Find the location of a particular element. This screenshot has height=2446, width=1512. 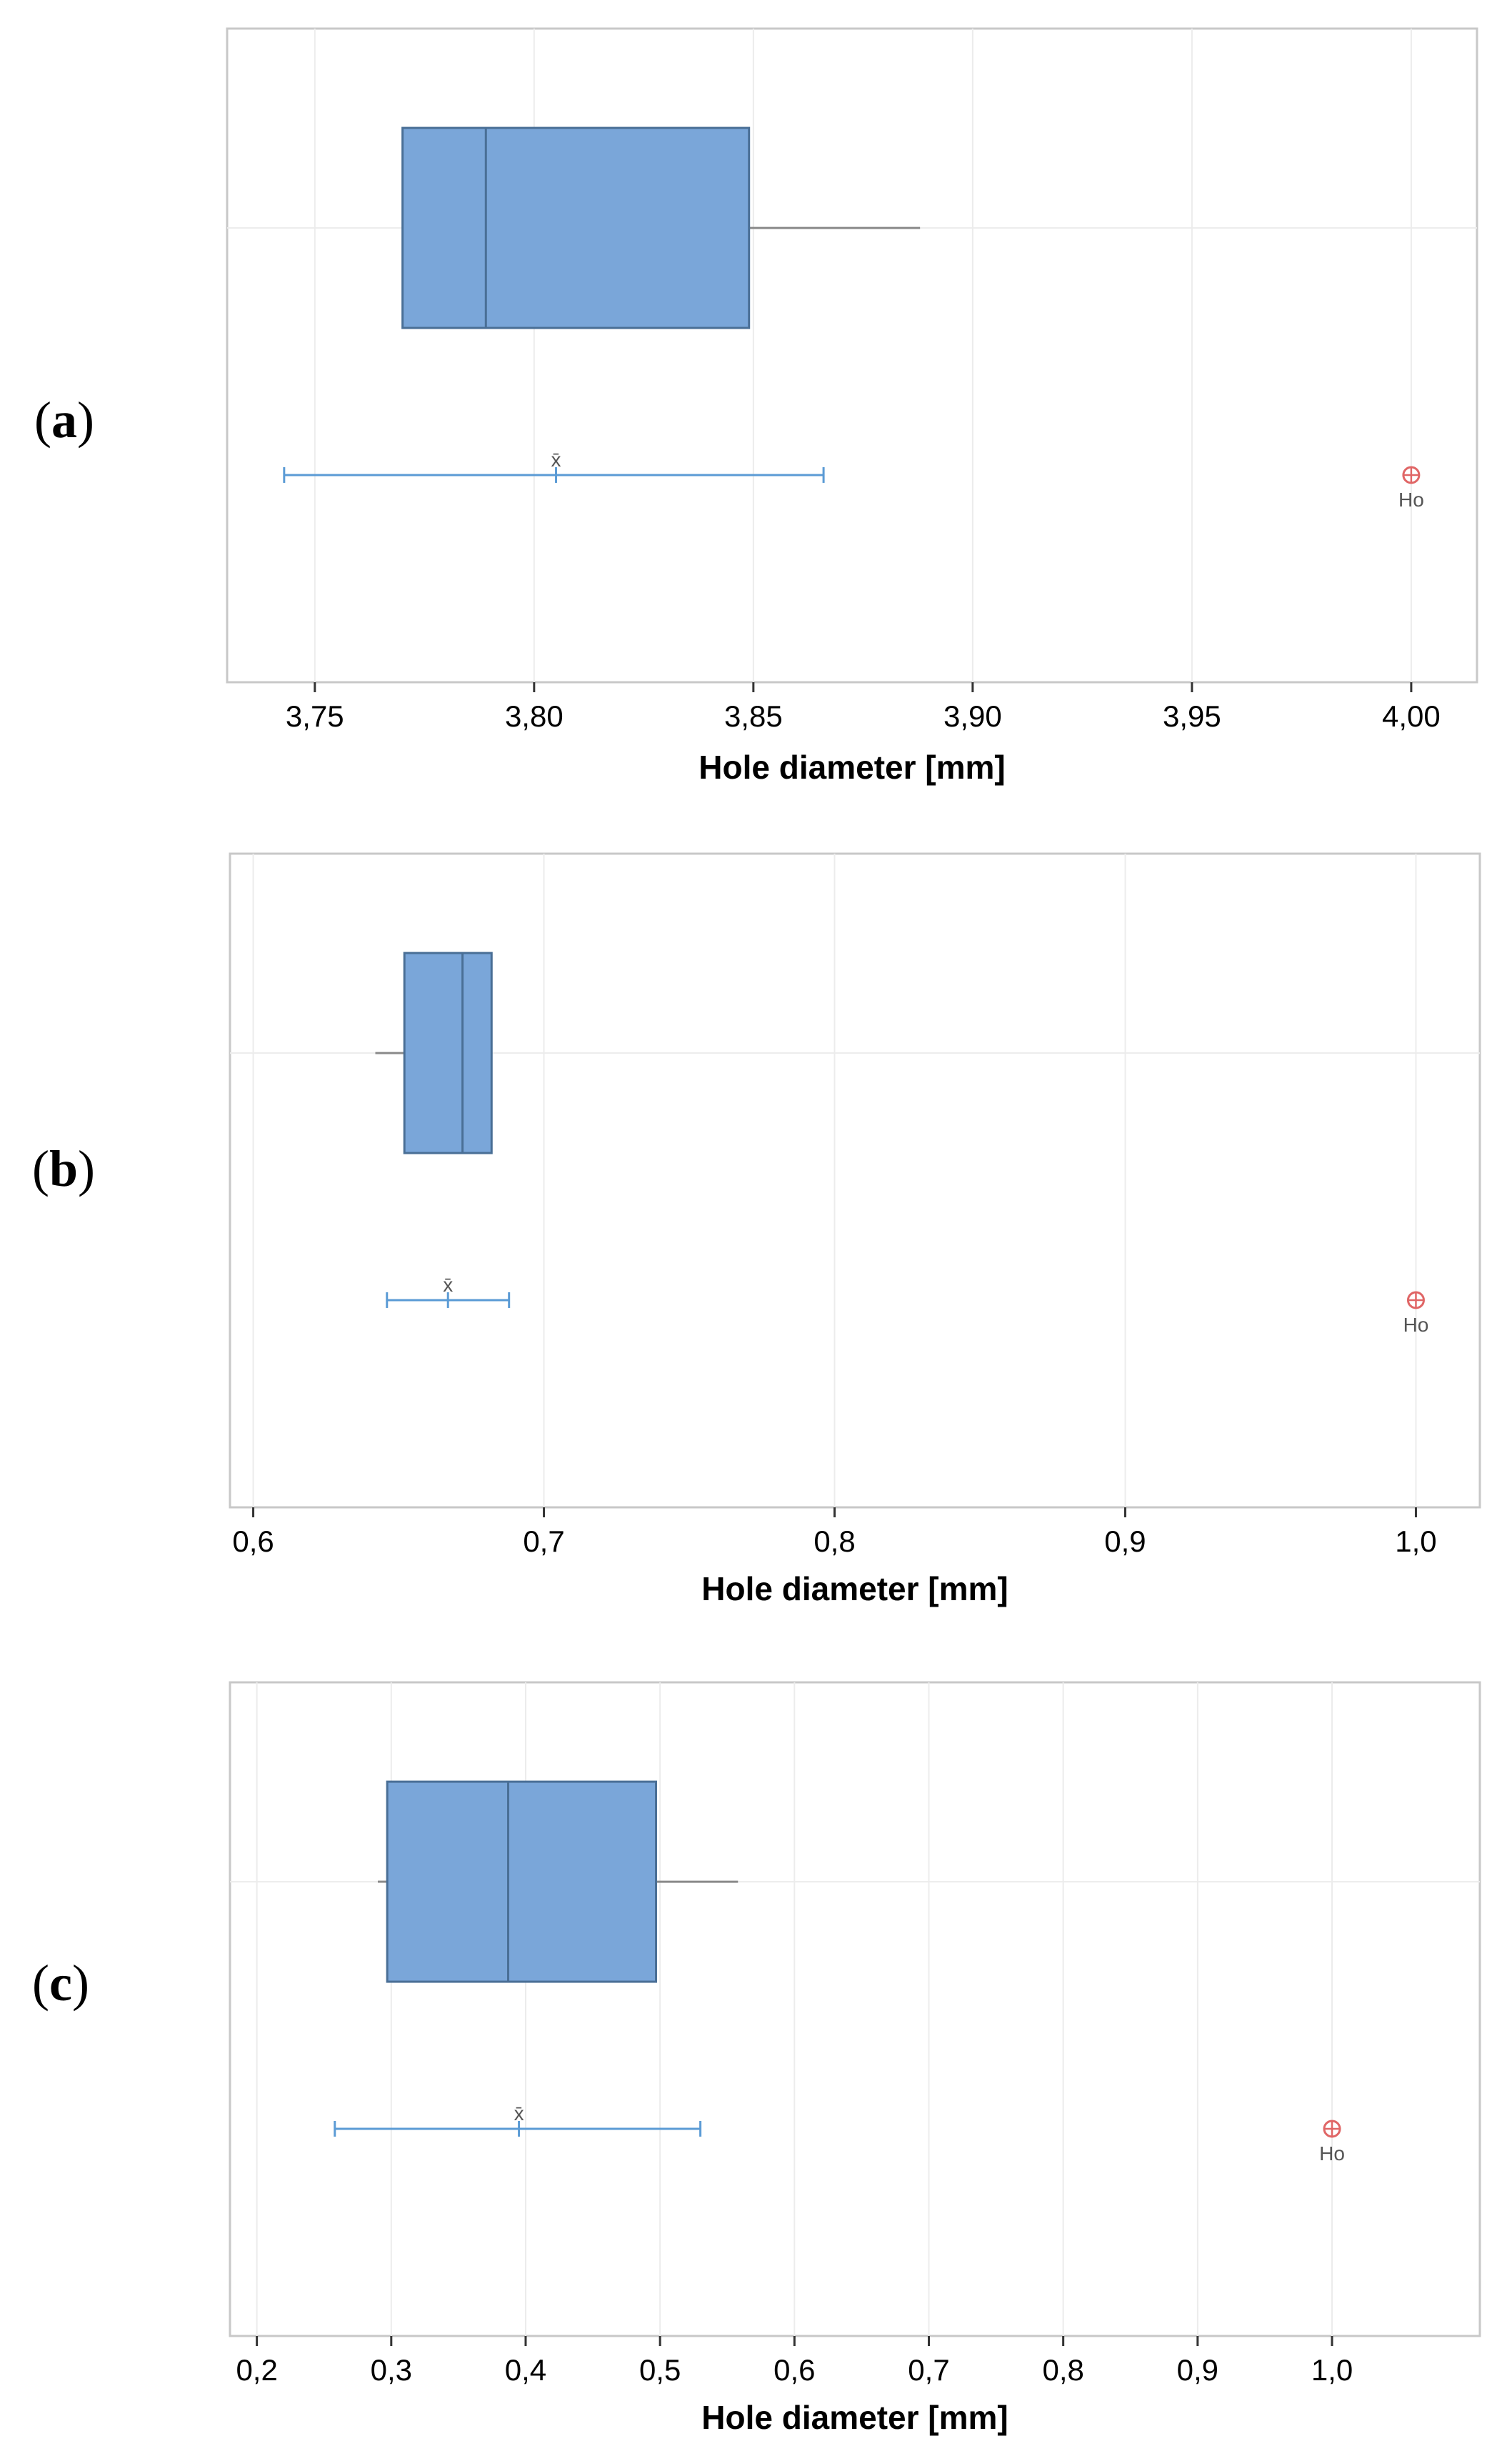

x-tick-label: 3,90 is located at coordinates (972, 716).